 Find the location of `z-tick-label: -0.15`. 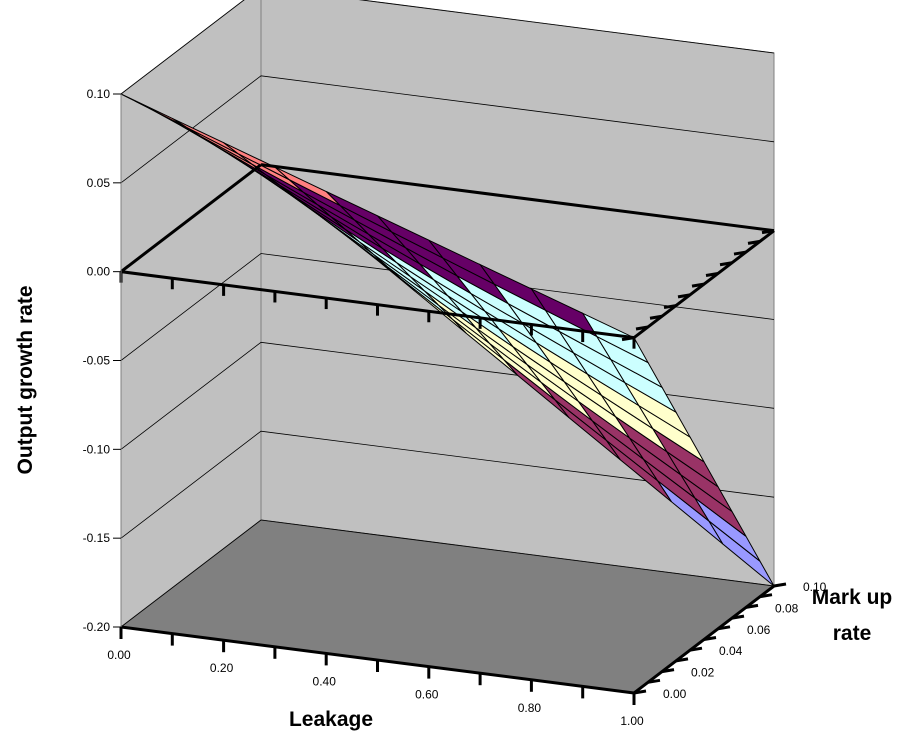

z-tick-label: -0.15 is located at coordinates (97, 538).